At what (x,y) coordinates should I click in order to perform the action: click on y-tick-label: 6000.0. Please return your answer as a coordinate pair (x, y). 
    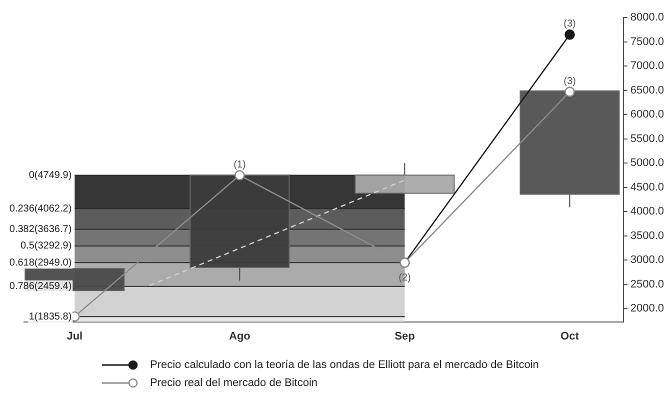
    Looking at the image, I should click on (647, 114).